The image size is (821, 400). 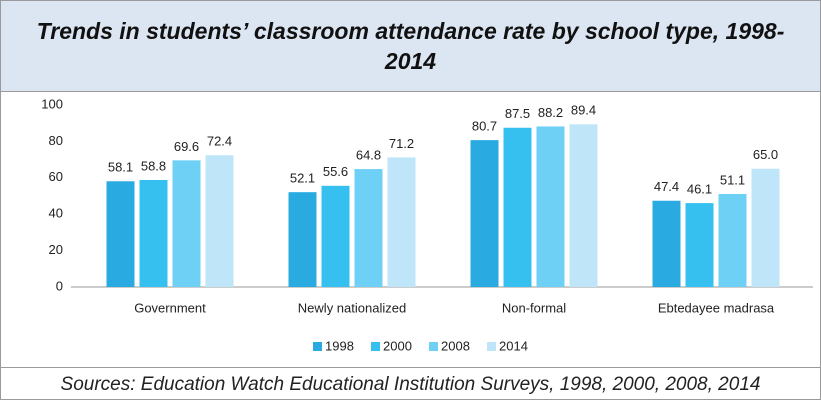 I want to click on legend-label: 1998, so click(x=339, y=345).